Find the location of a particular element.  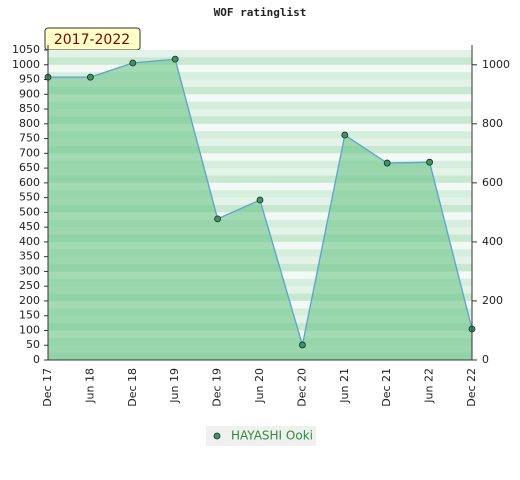

y-tick-label: 100 is located at coordinates (29, 329).